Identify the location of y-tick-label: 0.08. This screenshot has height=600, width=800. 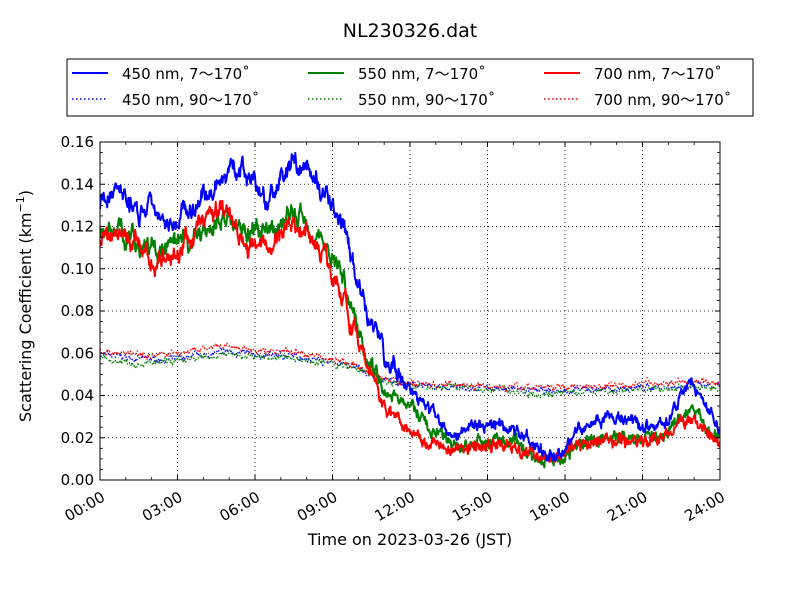
(77, 311).